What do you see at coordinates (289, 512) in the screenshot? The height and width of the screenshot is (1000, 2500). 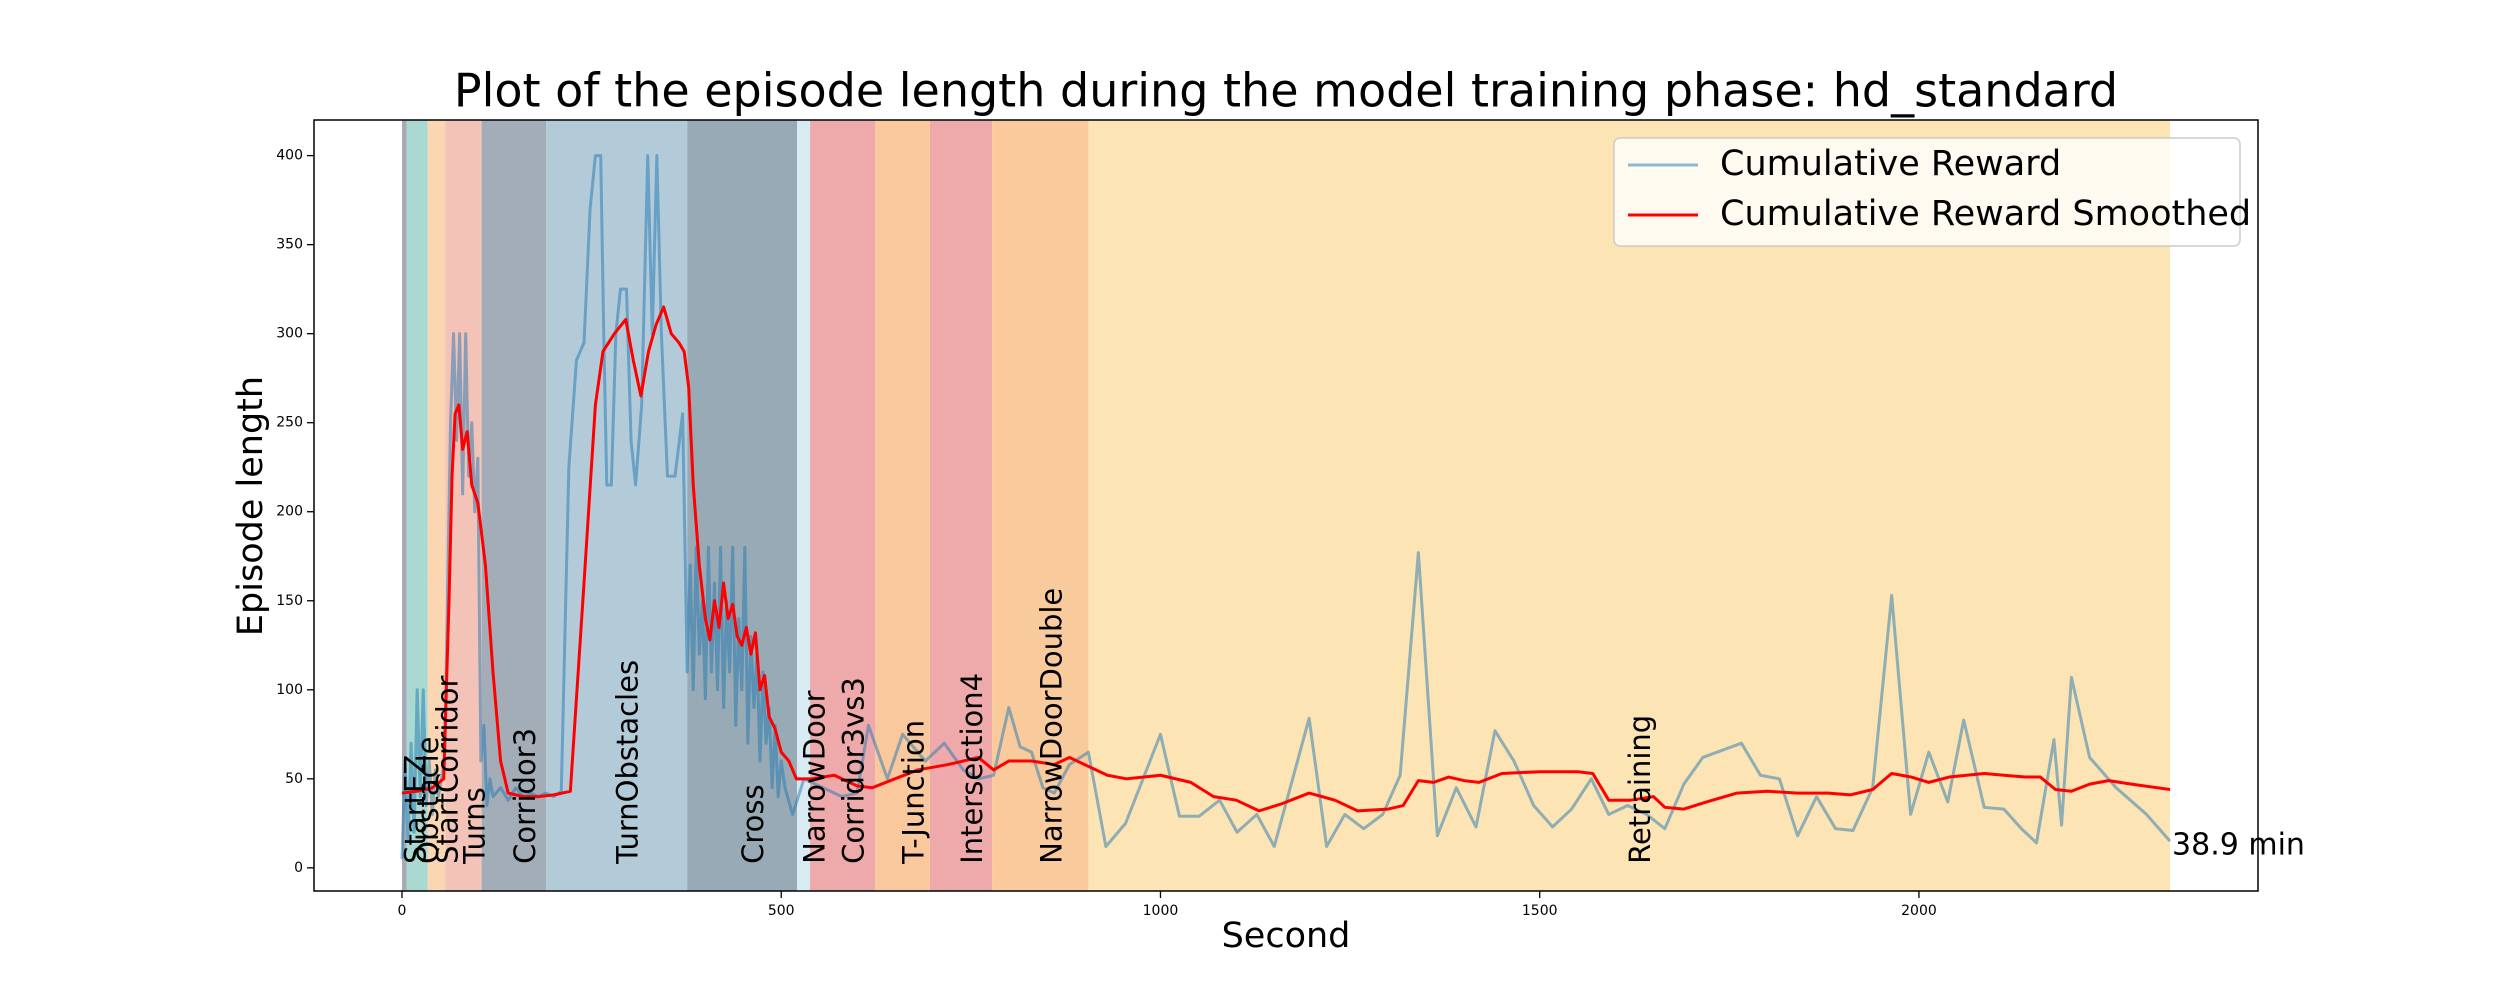 I see `y-tick-label: 200` at bounding box center [289, 512].